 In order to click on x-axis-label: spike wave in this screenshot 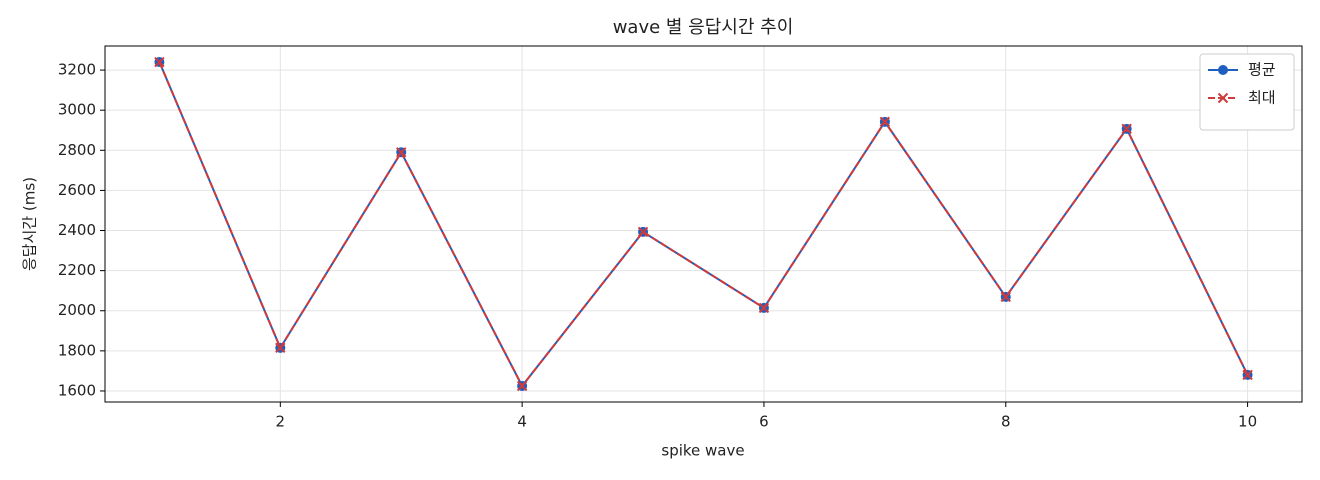, I will do `click(702, 451)`.